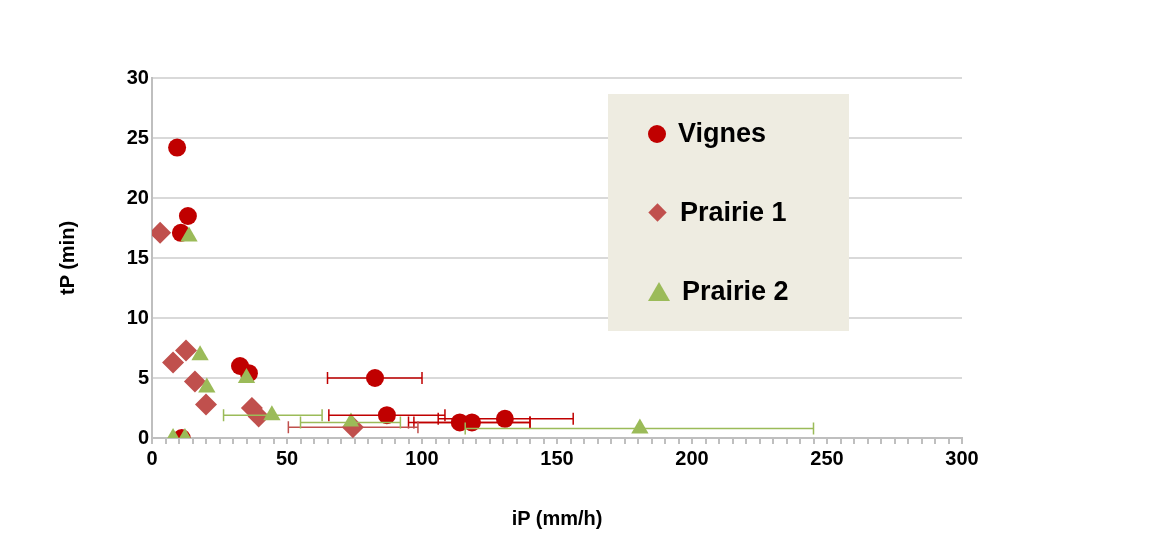 This screenshot has height=535, width=1155. Describe the element at coordinates (137, 76) in the screenshot. I see `y-tick-label: 30` at that location.